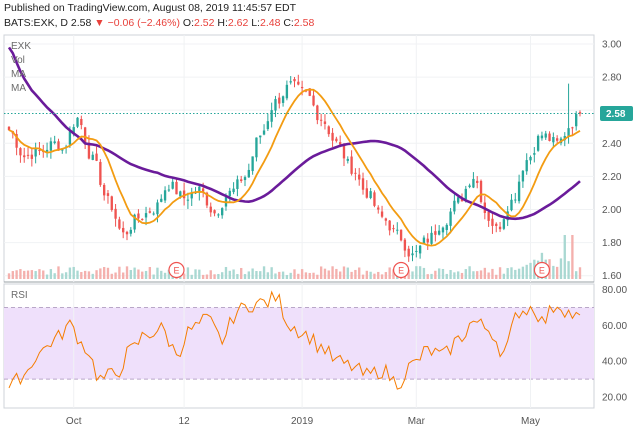 The height and width of the screenshot is (433, 640). Describe the element at coordinates (18, 60) in the screenshot. I see `legend-volume: Vol` at that location.